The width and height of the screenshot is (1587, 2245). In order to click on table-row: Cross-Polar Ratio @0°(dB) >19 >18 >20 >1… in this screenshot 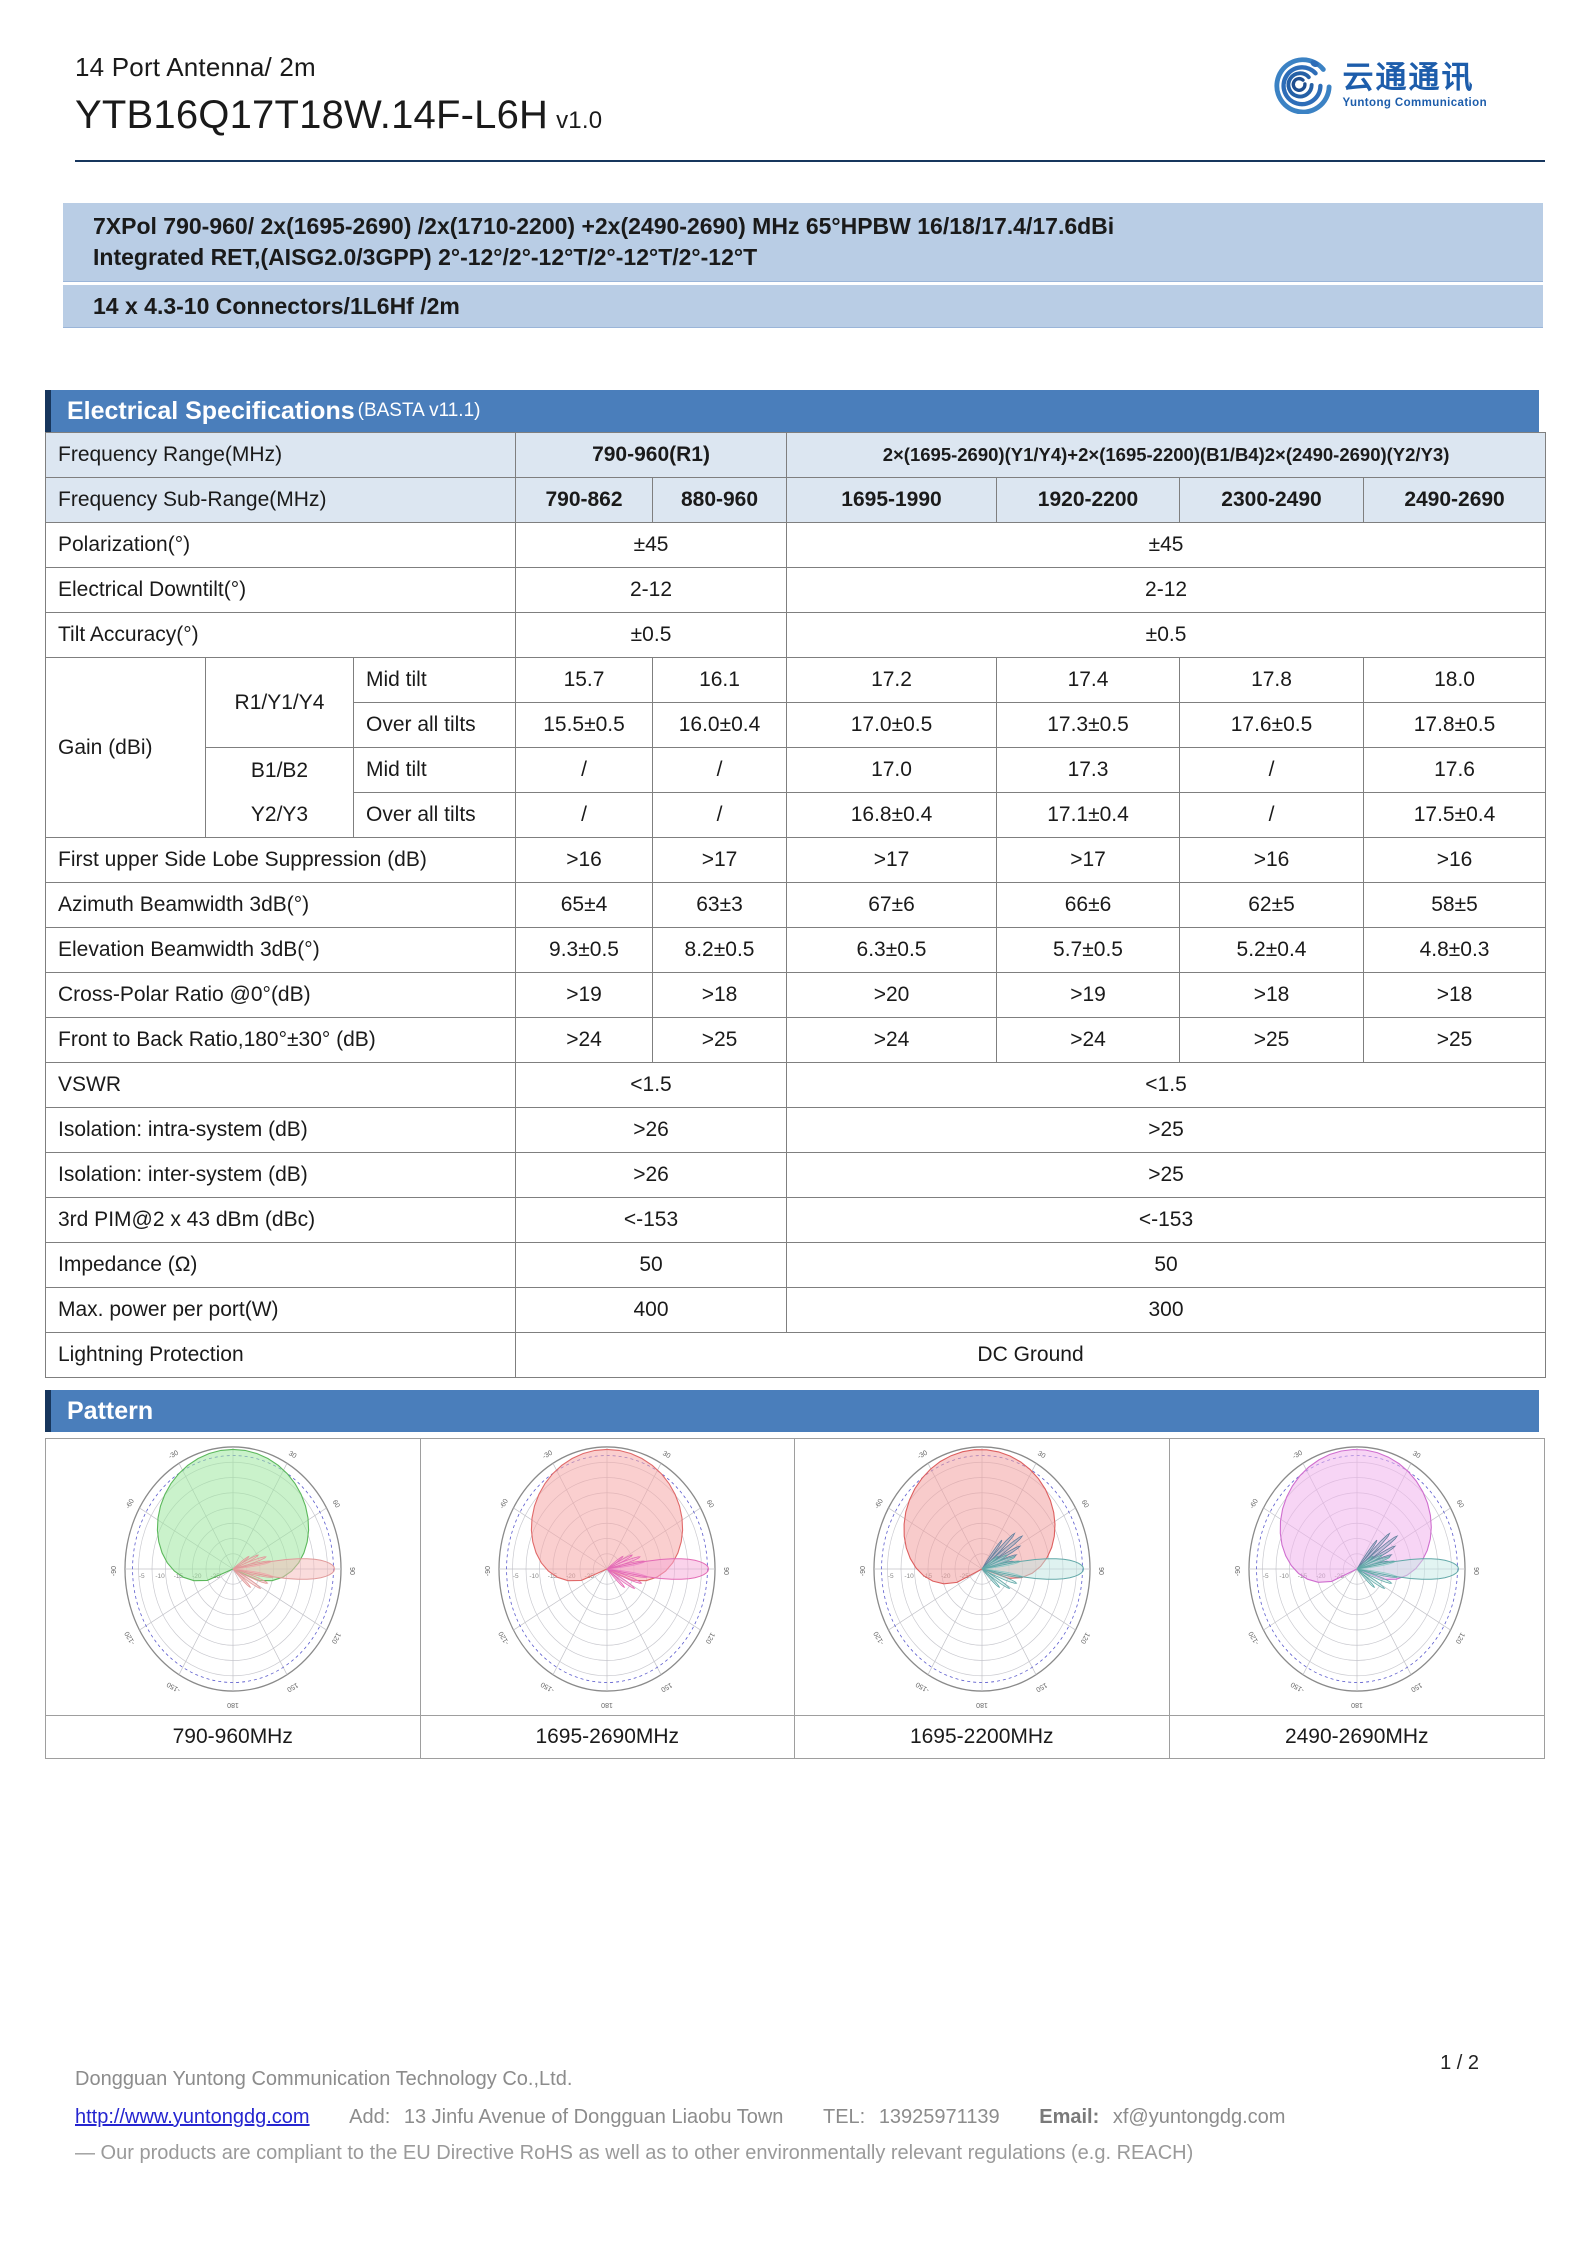, I will do `click(795, 995)`.